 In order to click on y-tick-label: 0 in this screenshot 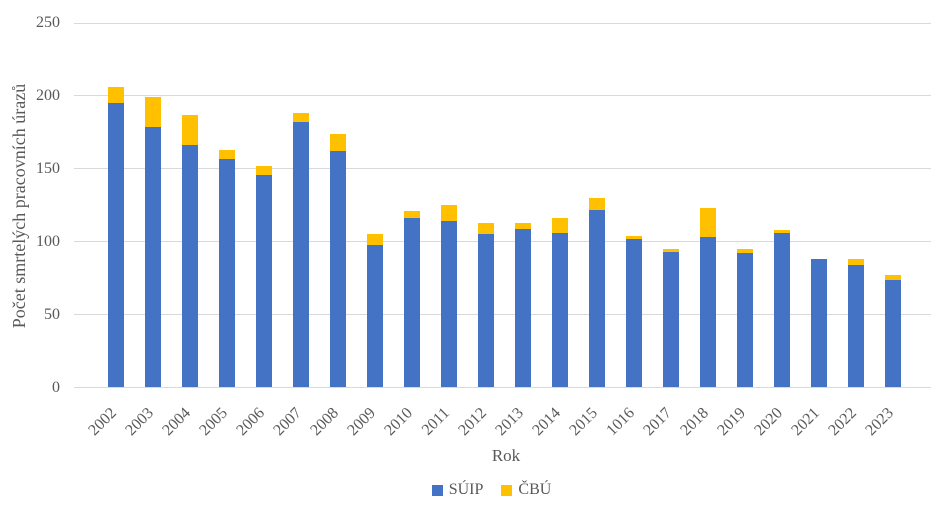, I will do `click(56, 387)`.